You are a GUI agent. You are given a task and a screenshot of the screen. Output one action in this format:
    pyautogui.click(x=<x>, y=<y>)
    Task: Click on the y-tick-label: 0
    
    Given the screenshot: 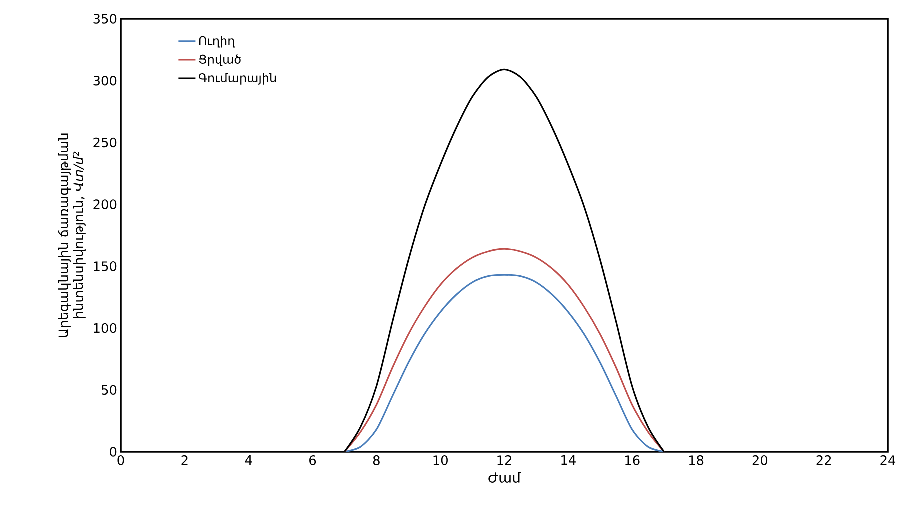 What is the action you would take?
    pyautogui.click(x=113, y=452)
    